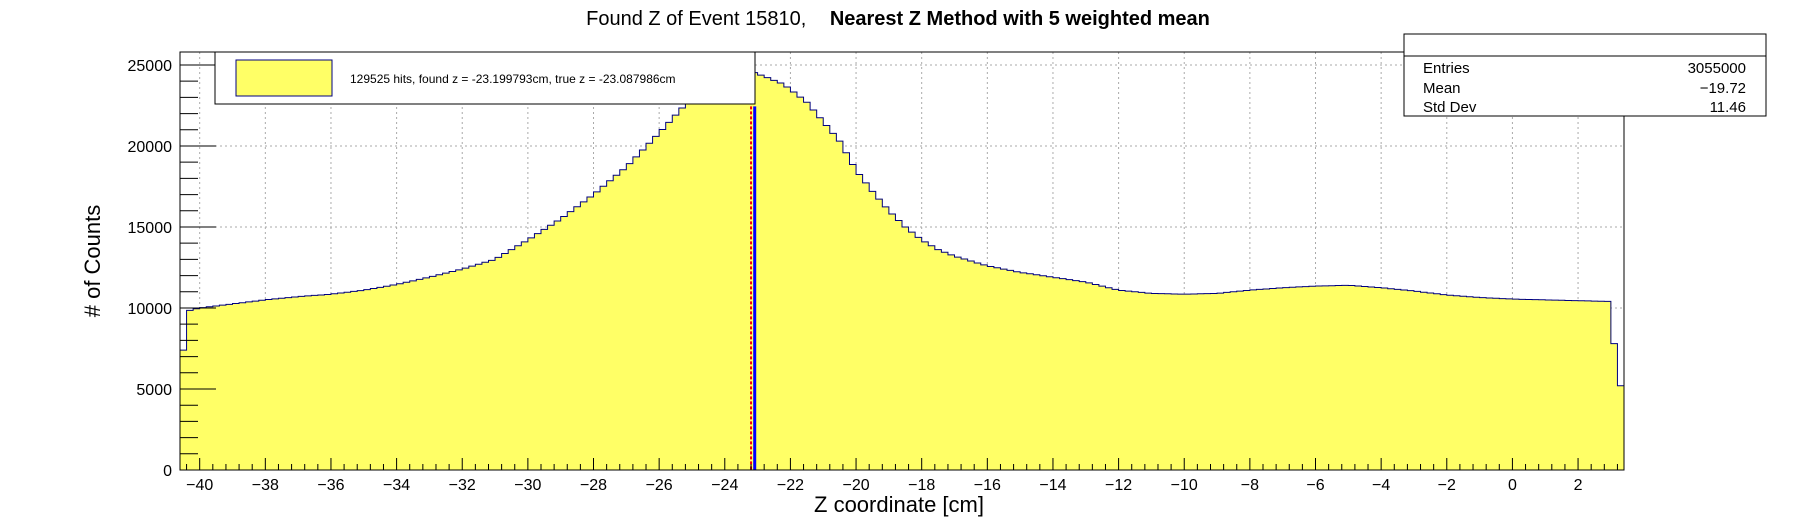  Describe the element at coordinates (330, 485) in the screenshot. I see `x-tick-label: −36` at that location.